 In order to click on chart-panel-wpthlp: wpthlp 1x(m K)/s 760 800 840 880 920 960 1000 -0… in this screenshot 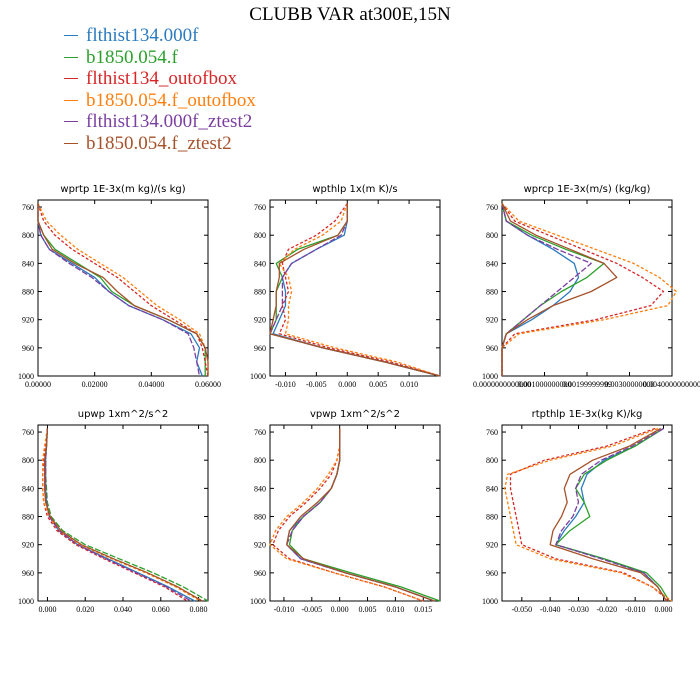, I will do `click(347, 285)`.